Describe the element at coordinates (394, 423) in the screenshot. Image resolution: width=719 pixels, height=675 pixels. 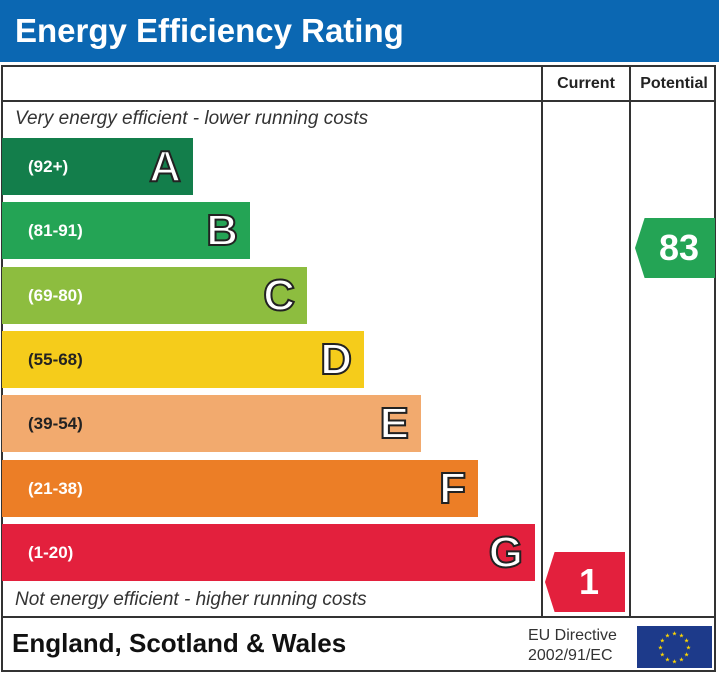
I see `bar-letter: E` at that location.